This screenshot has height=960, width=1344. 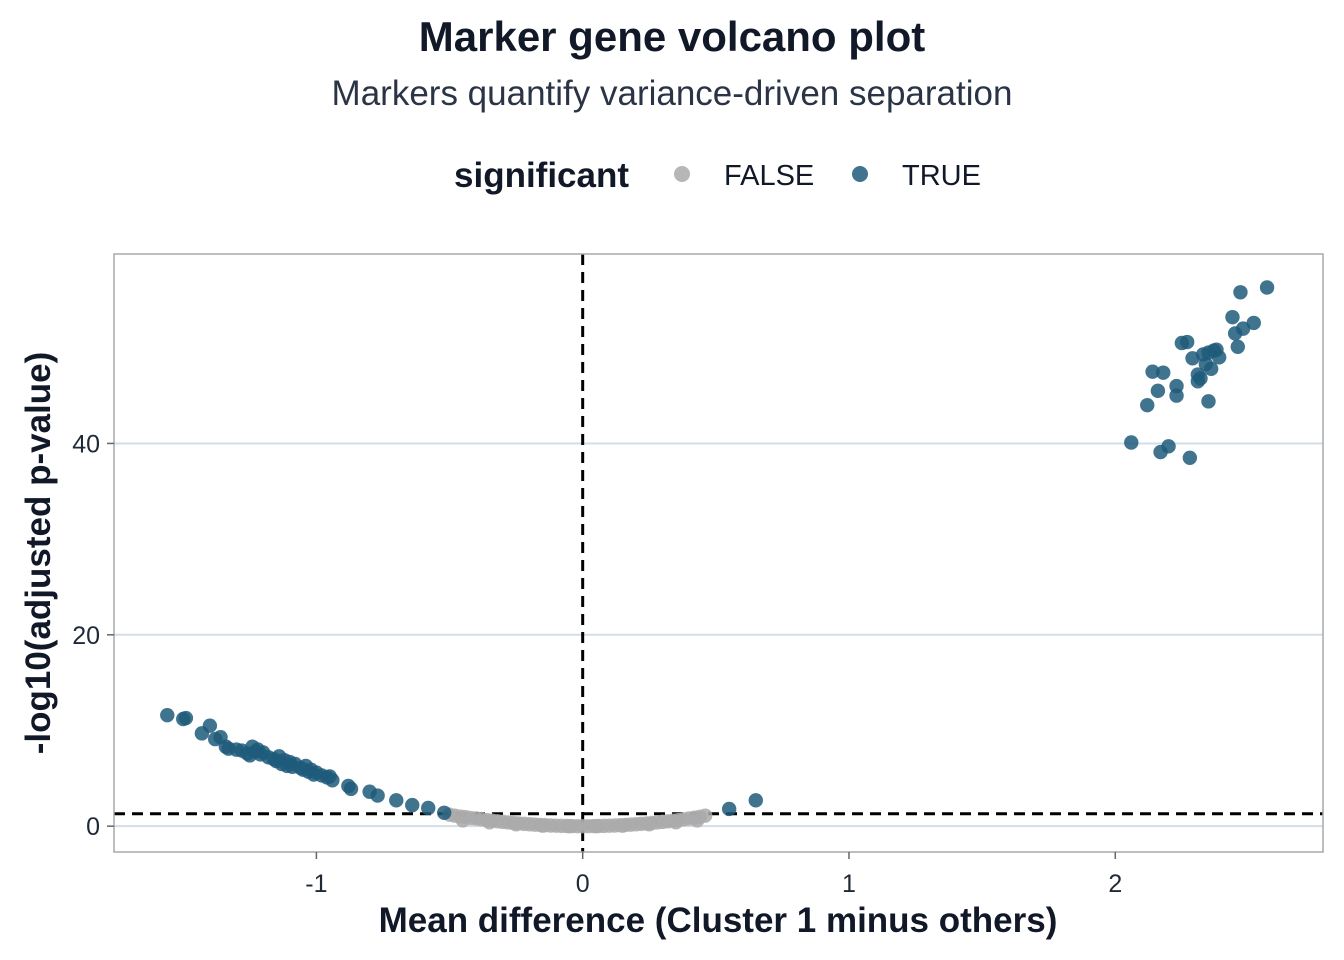 What do you see at coordinates (713, 875) in the screenshot?
I see `x-axis-ticks: -1 0 1 2` at bounding box center [713, 875].